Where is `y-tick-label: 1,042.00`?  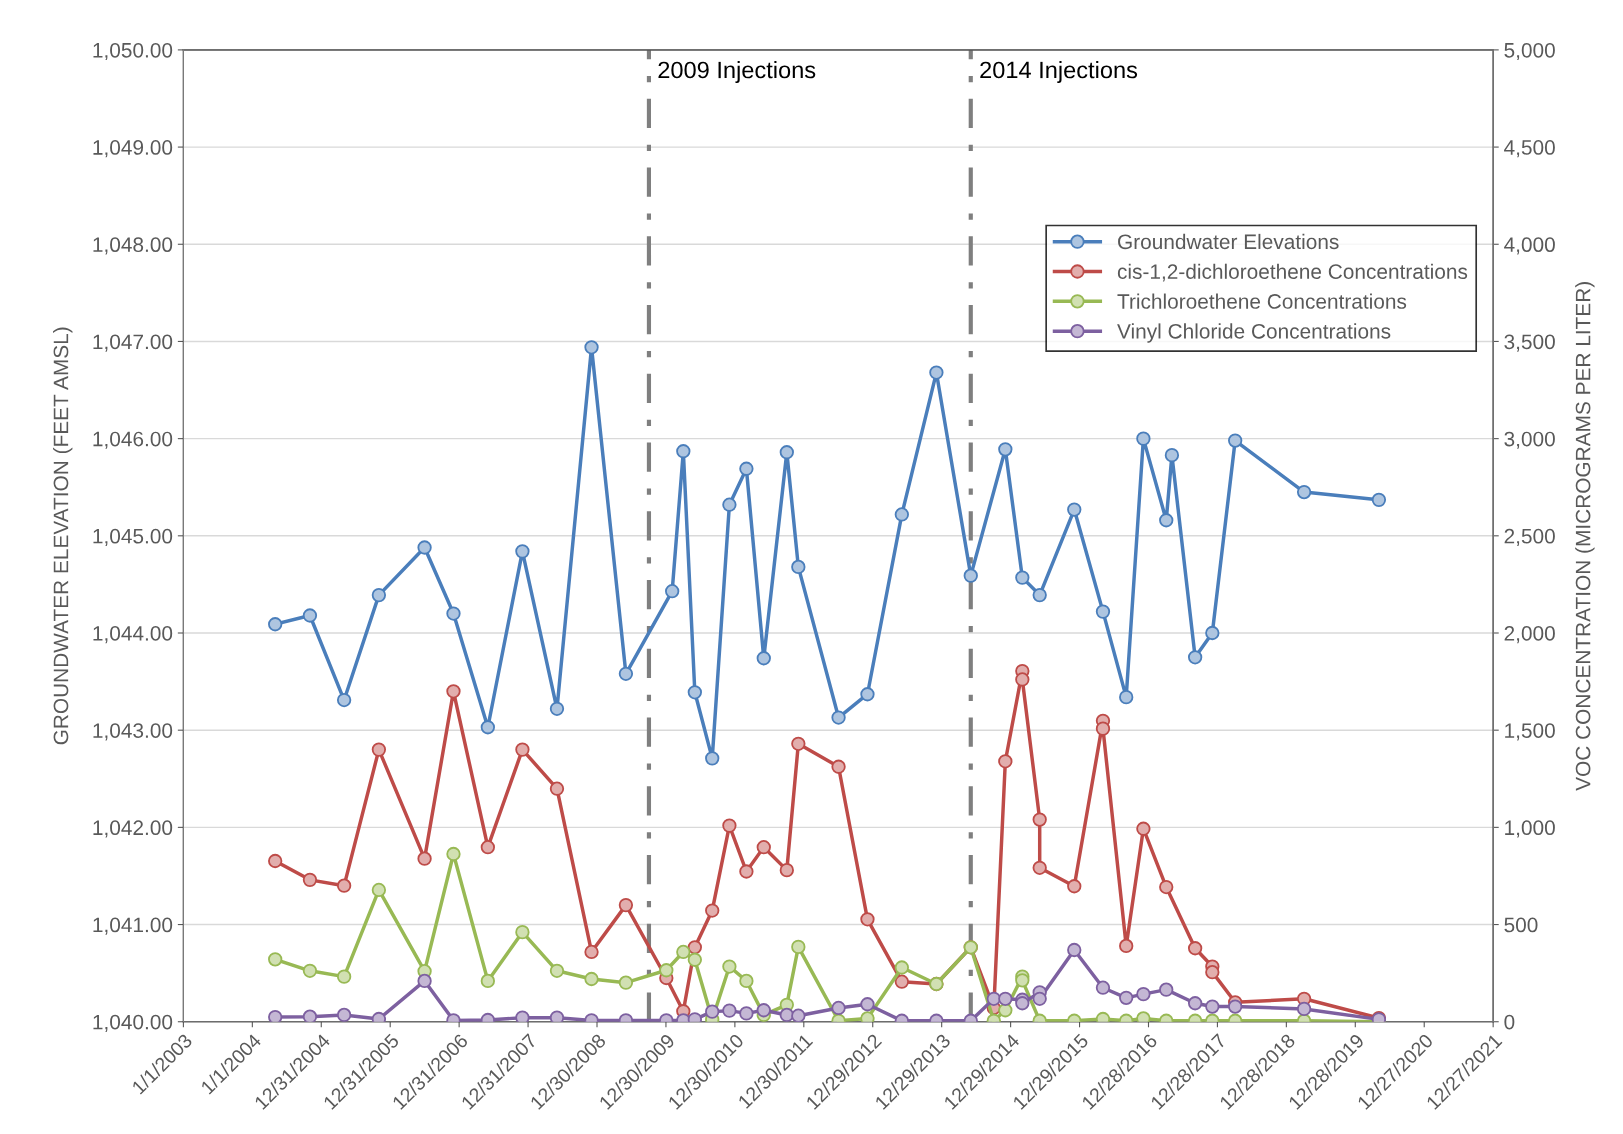
y-tick-label: 1,042.00 is located at coordinates (133, 829).